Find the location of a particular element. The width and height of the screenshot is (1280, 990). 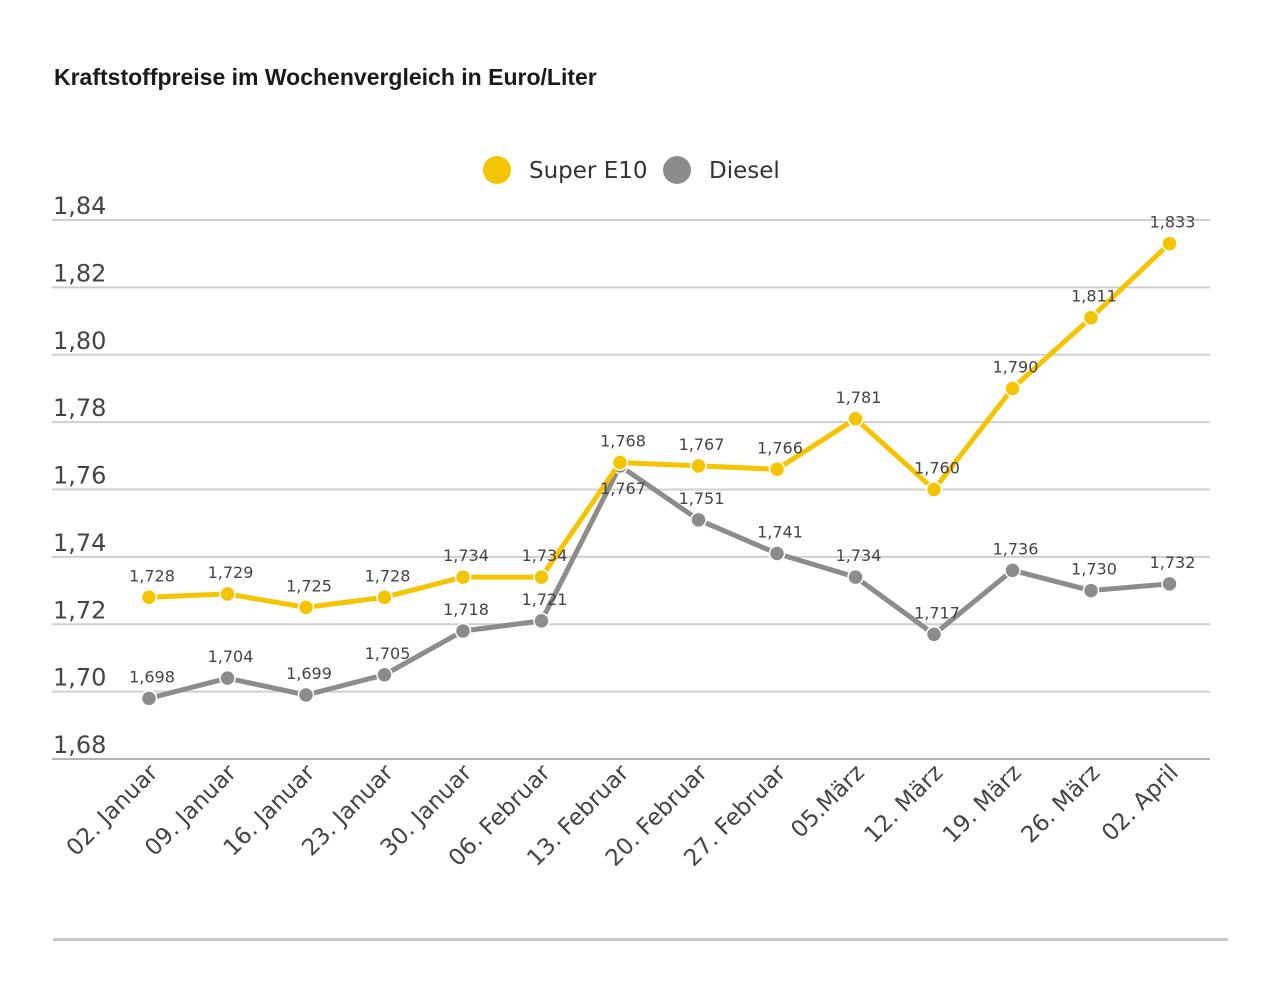

x-tick-label: 05.März is located at coordinates (827, 801).